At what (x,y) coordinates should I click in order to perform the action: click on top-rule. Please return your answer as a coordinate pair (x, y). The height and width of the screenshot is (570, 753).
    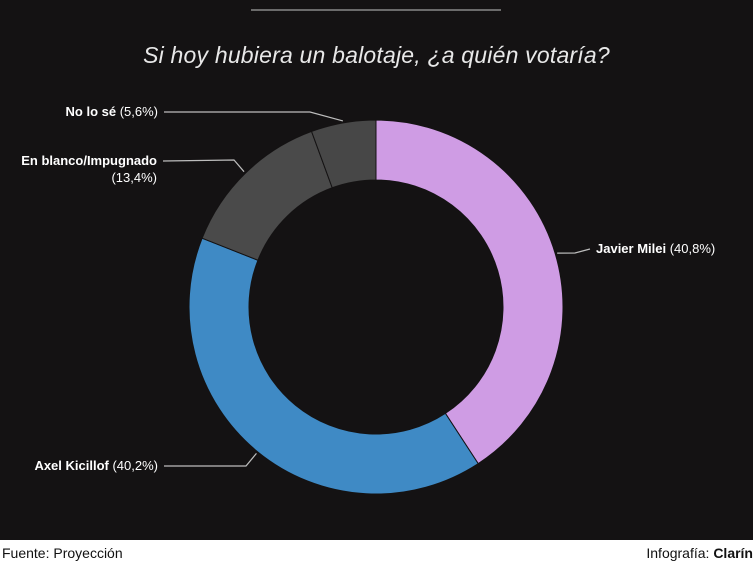
    Looking at the image, I should click on (376, 10).